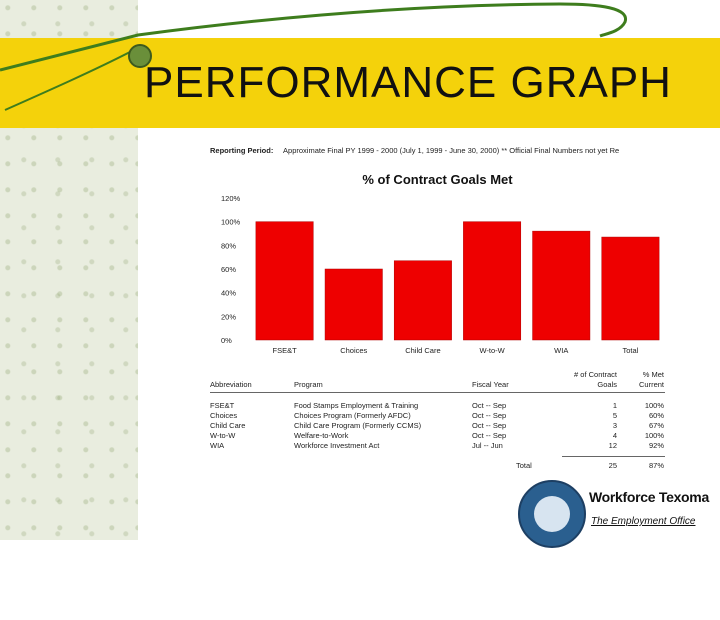 This screenshot has width=720, height=620. I want to click on y-tick-label: 100%, so click(231, 222).